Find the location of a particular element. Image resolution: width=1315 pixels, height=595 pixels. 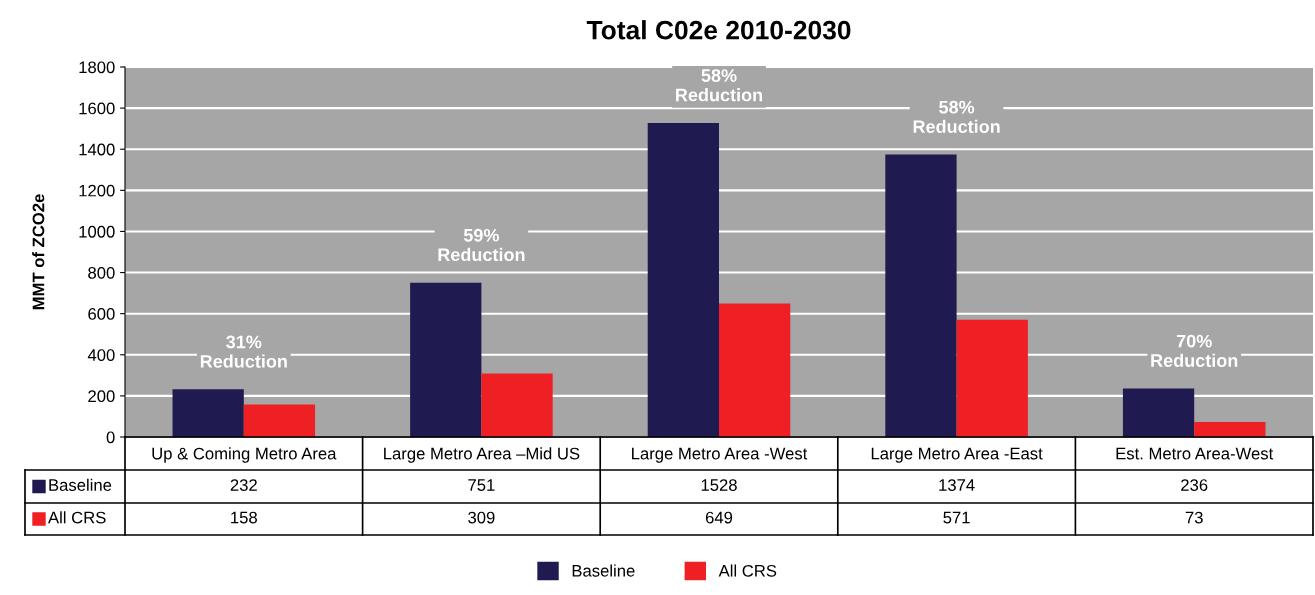

y-tick-label: 1800 is located at coordinates (97, 67).